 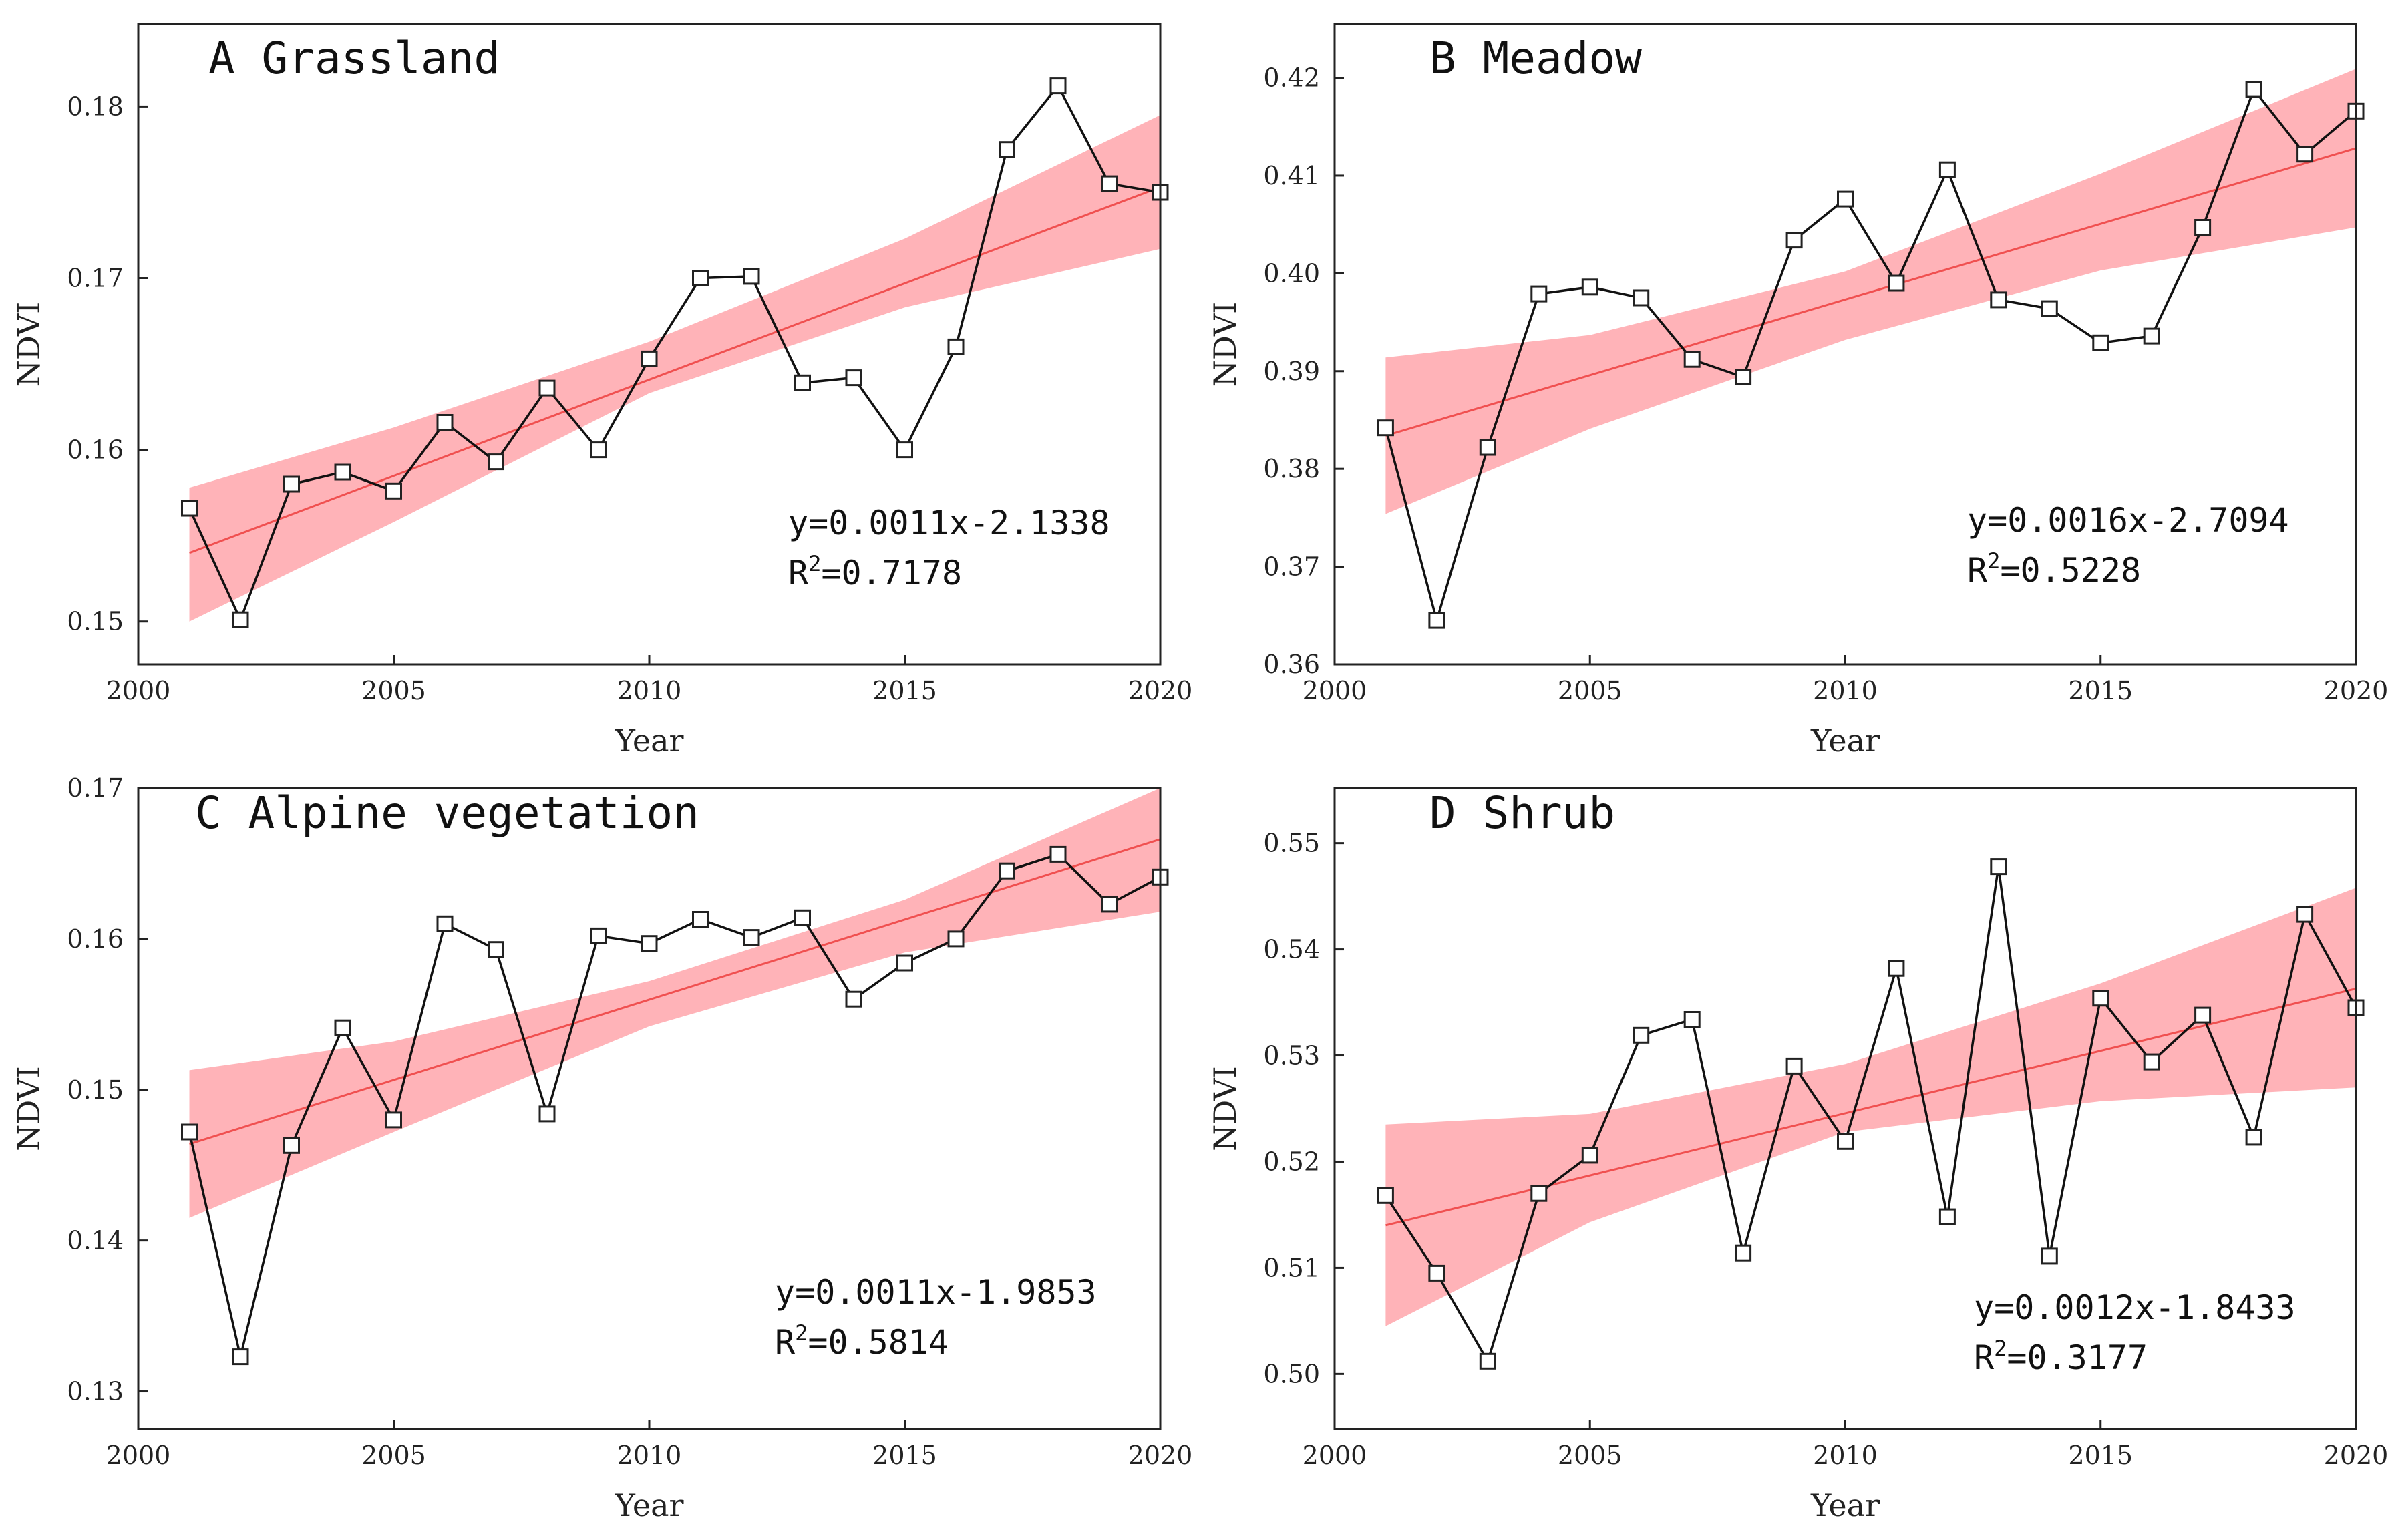 What do you see at coordinates (1291, 273) in the screenshot?
I see `y-tick-label: 0.40` at bounding box center [1291, 273].